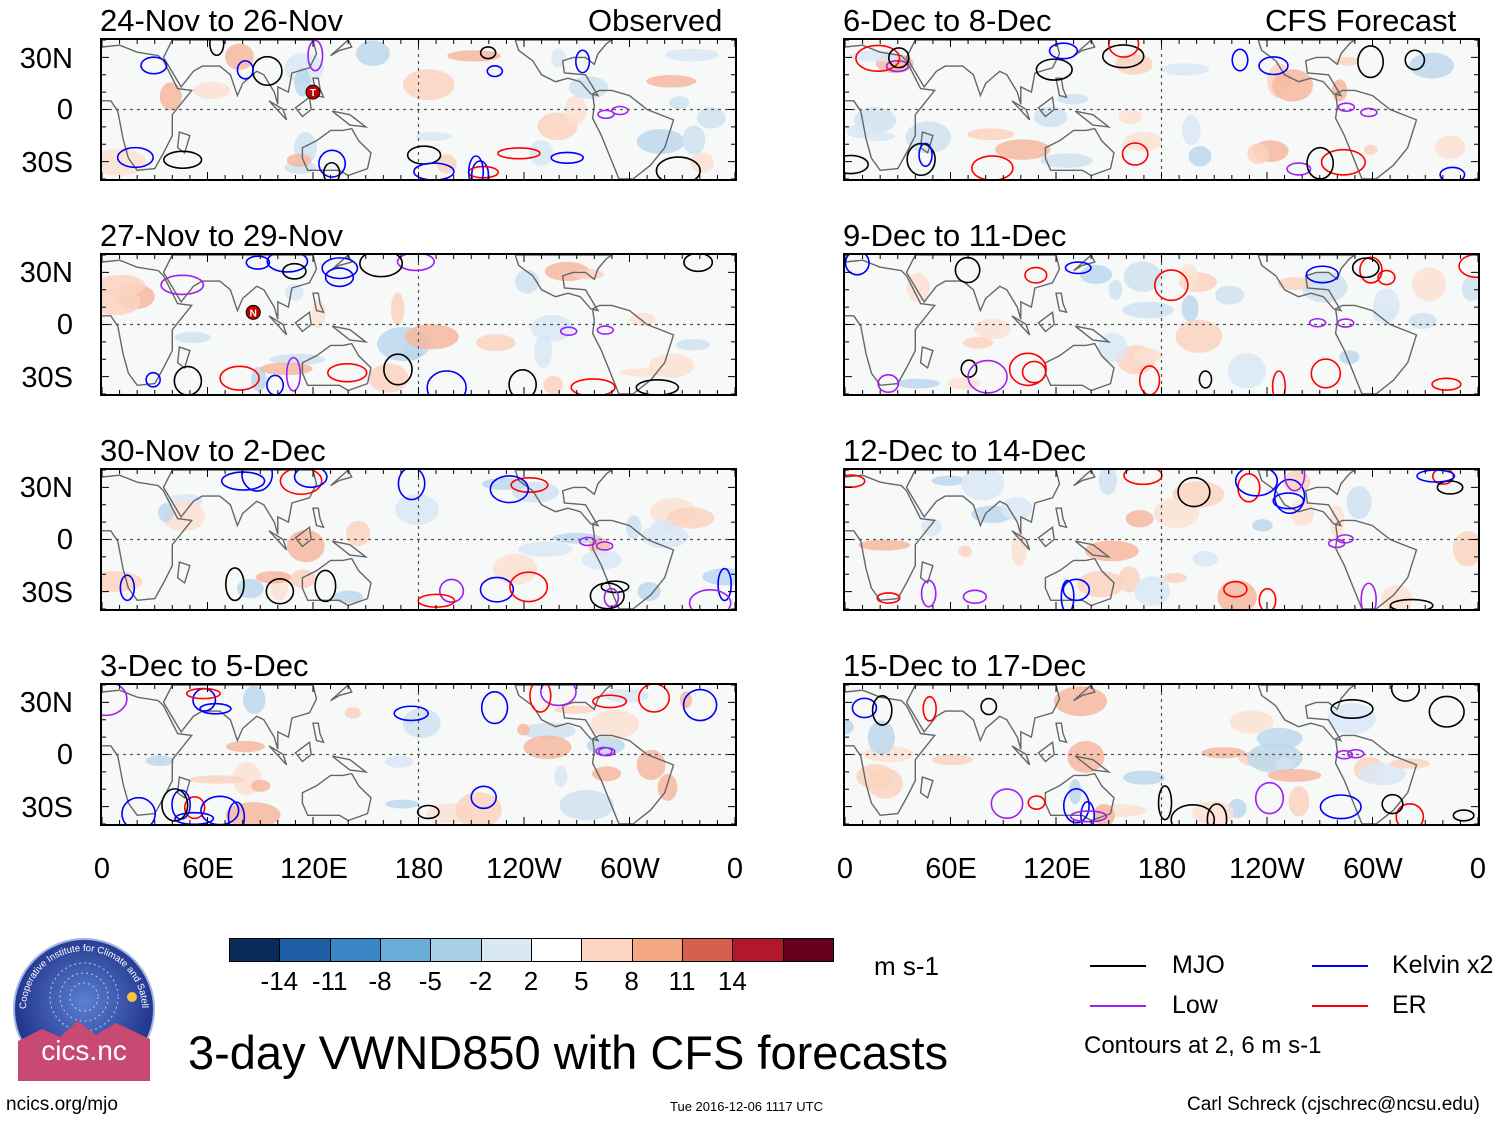  Describe the element at coordinates (46, 273) in the screenshot. I see `lat-label-30n: 30N` at that location.